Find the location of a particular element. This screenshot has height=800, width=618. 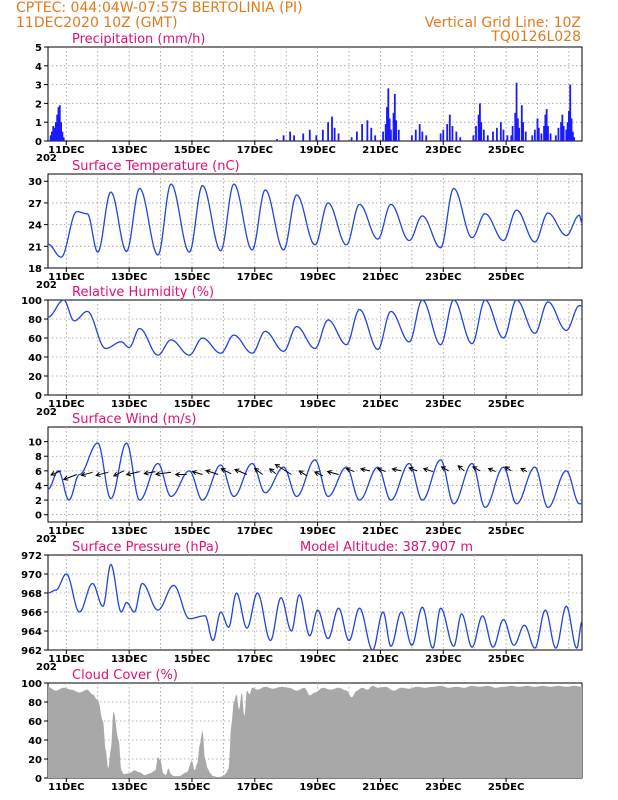

precip-ytick-label: 2 is located at coordinates (38, 104).